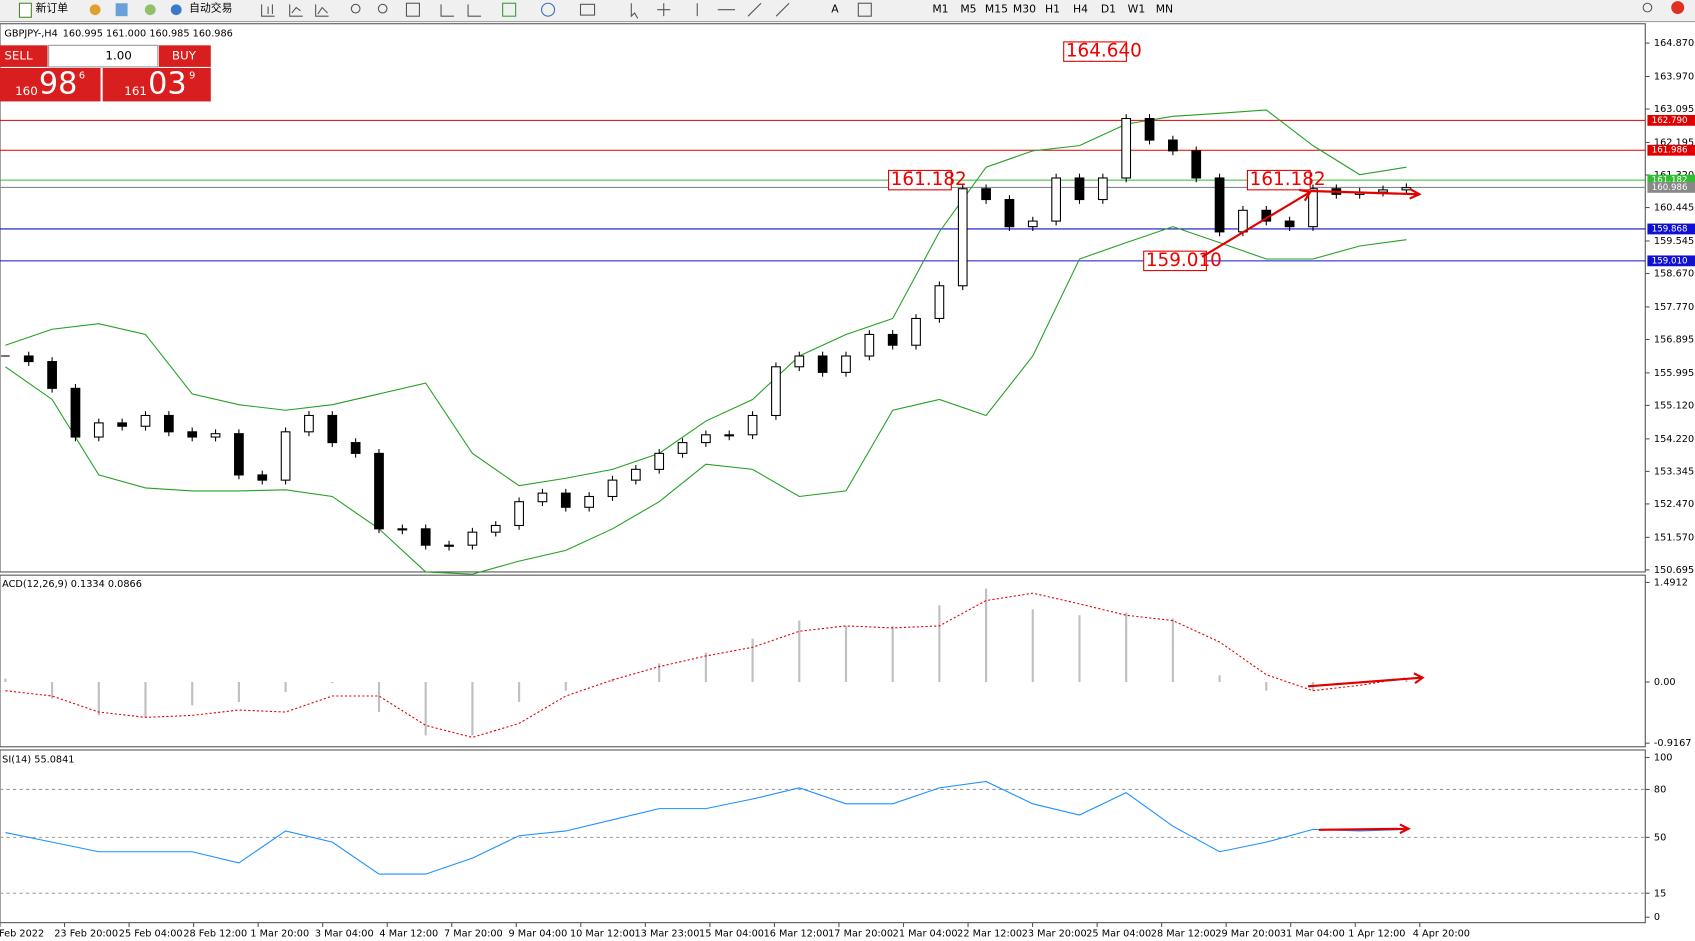 The width and height of the screenshot is (1695, 941). I want to click on lot-value: 1.00, so click(118, 56).